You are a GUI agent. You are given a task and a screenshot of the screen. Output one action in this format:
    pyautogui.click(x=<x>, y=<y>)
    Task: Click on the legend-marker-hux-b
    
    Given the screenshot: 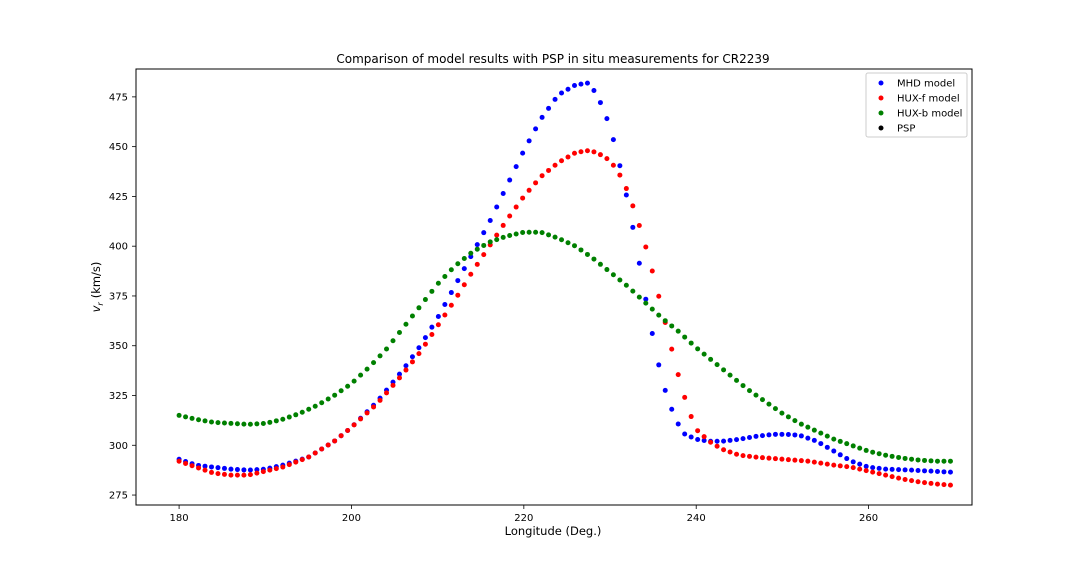 What is the action you would take?
    pyautogui.click(x=881, y=113)
    